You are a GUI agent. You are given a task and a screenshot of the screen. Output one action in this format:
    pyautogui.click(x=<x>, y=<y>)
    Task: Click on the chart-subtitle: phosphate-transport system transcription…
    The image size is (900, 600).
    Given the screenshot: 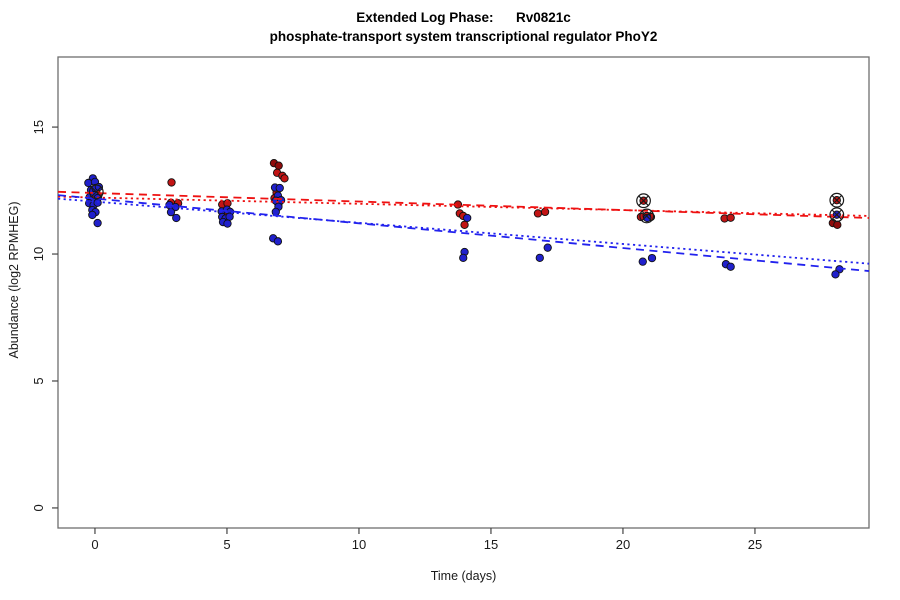 What is the action you would take?
    pyautogui.click(x=463, y=36)
    